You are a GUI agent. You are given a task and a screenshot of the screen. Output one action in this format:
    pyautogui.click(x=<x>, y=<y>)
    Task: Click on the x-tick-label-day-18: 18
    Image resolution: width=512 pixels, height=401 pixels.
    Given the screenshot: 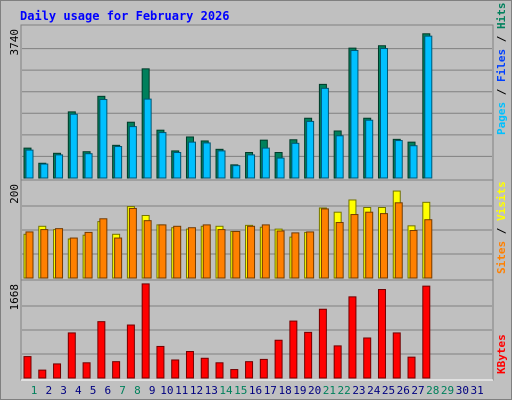 What is the action you would take?
    pyautogui.click(x=284, y=390)
    